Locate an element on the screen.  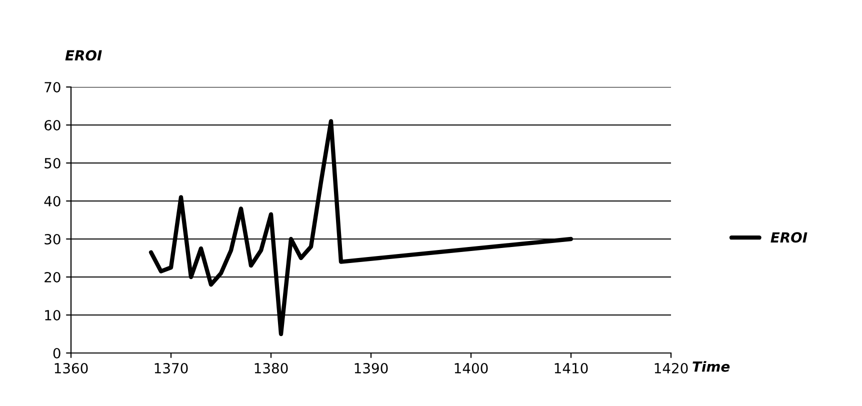
y-tick-label: 60 is located at coordinates (52, 125).